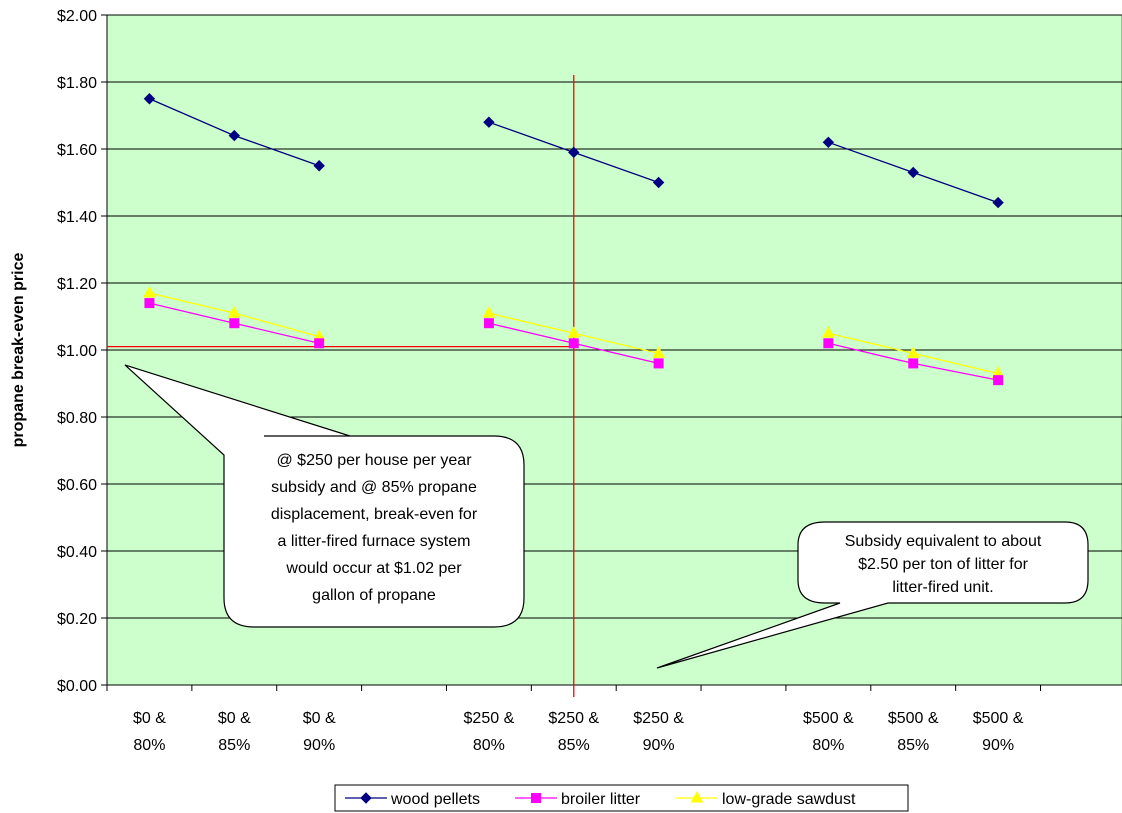 The image size is (1122, 813). What do you see at coordinates (77, 686) in the screenshot?
I see `y-tick-label: $0.00` at bounding box center [77, 686].